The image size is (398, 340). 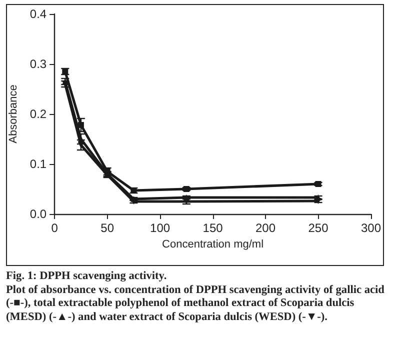 What do you see at coordinates (54, 228) in the screenshot?
I see `x-tick-label: 0` at bounding box center [54, 228].